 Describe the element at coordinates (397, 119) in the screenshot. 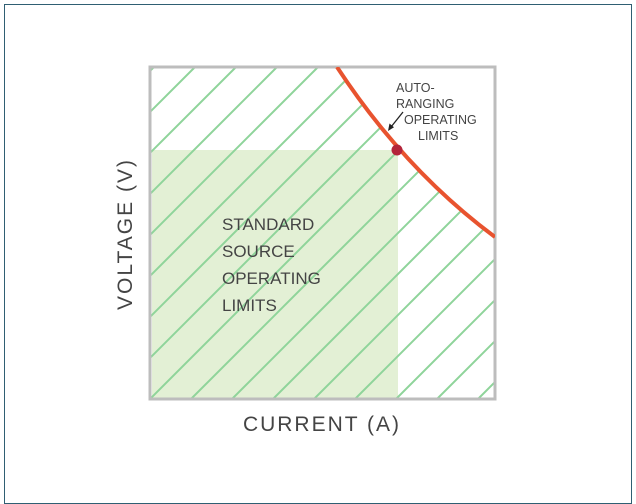

I see `curve-label-arrow` at that location.